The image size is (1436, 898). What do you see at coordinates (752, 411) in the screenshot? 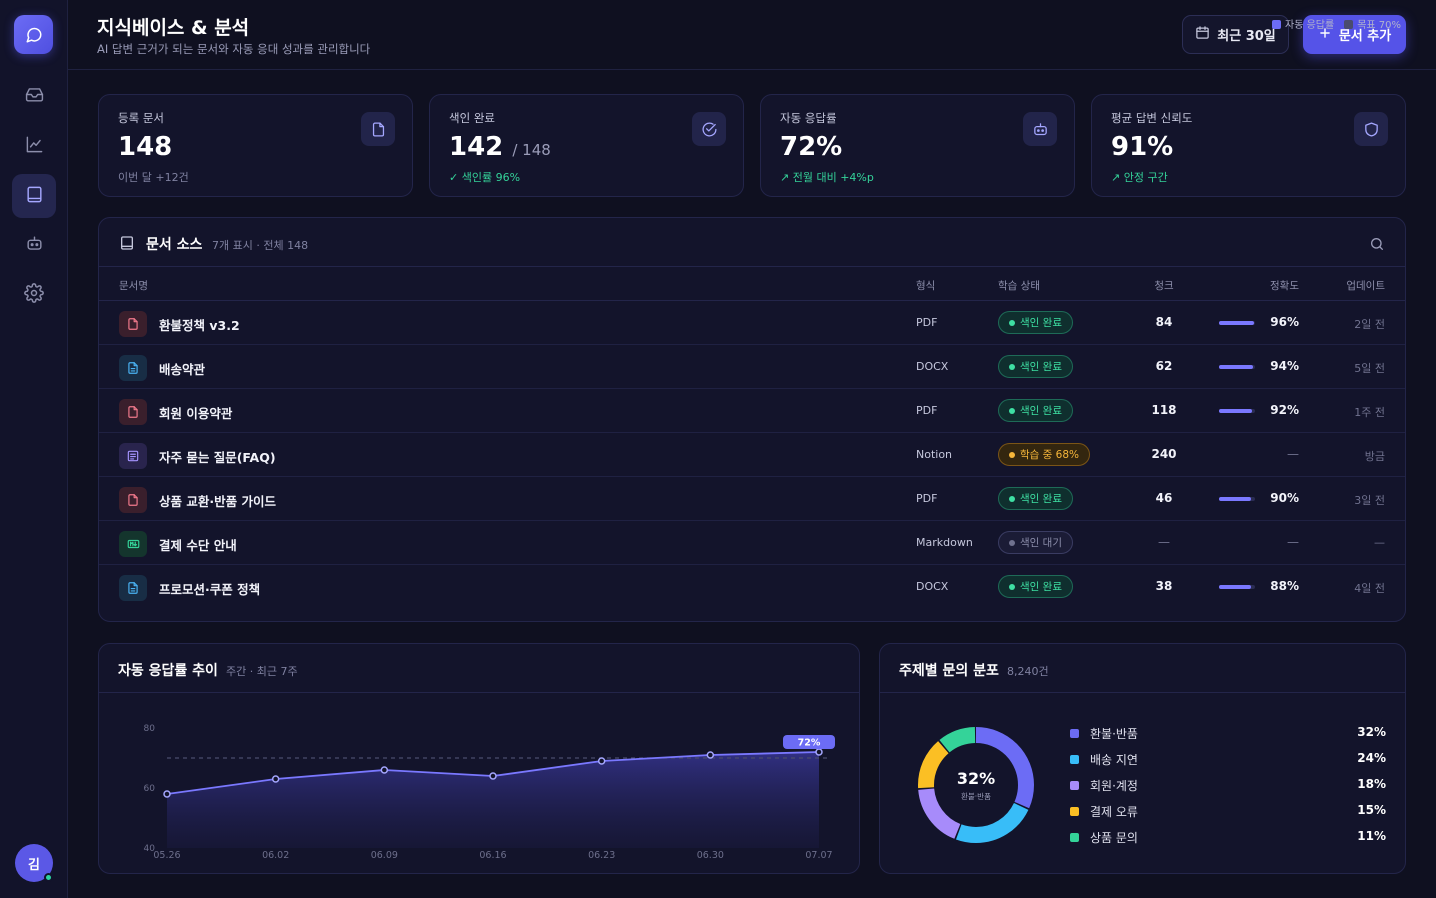
I see `table-row: 회원 이용약관 PDF 색인 완료 118 92% 1주 전` at bounding box center [752, 411].